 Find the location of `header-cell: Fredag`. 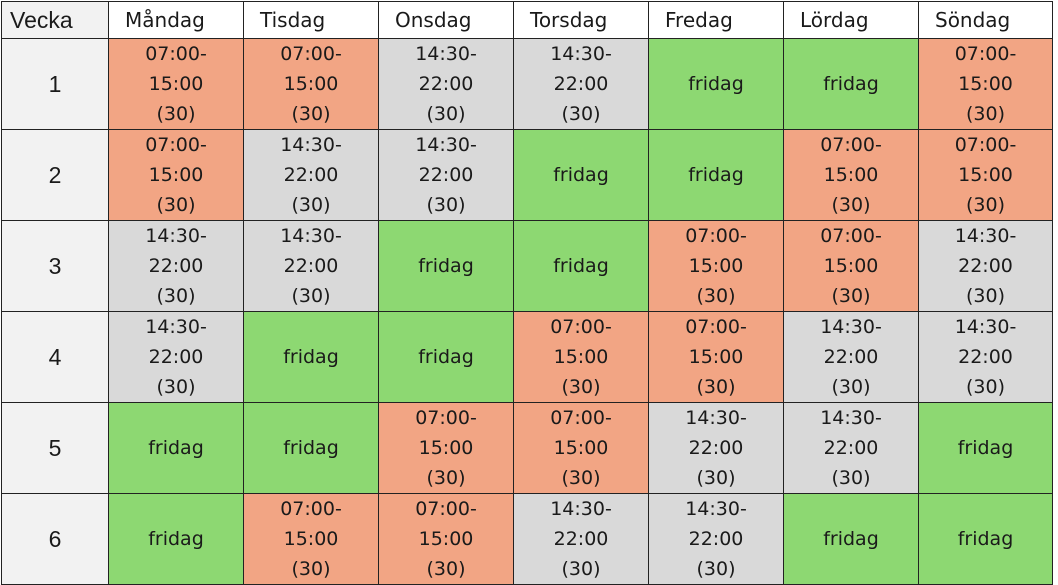

header-cell: Fredag is located at coordinates (716, 20).